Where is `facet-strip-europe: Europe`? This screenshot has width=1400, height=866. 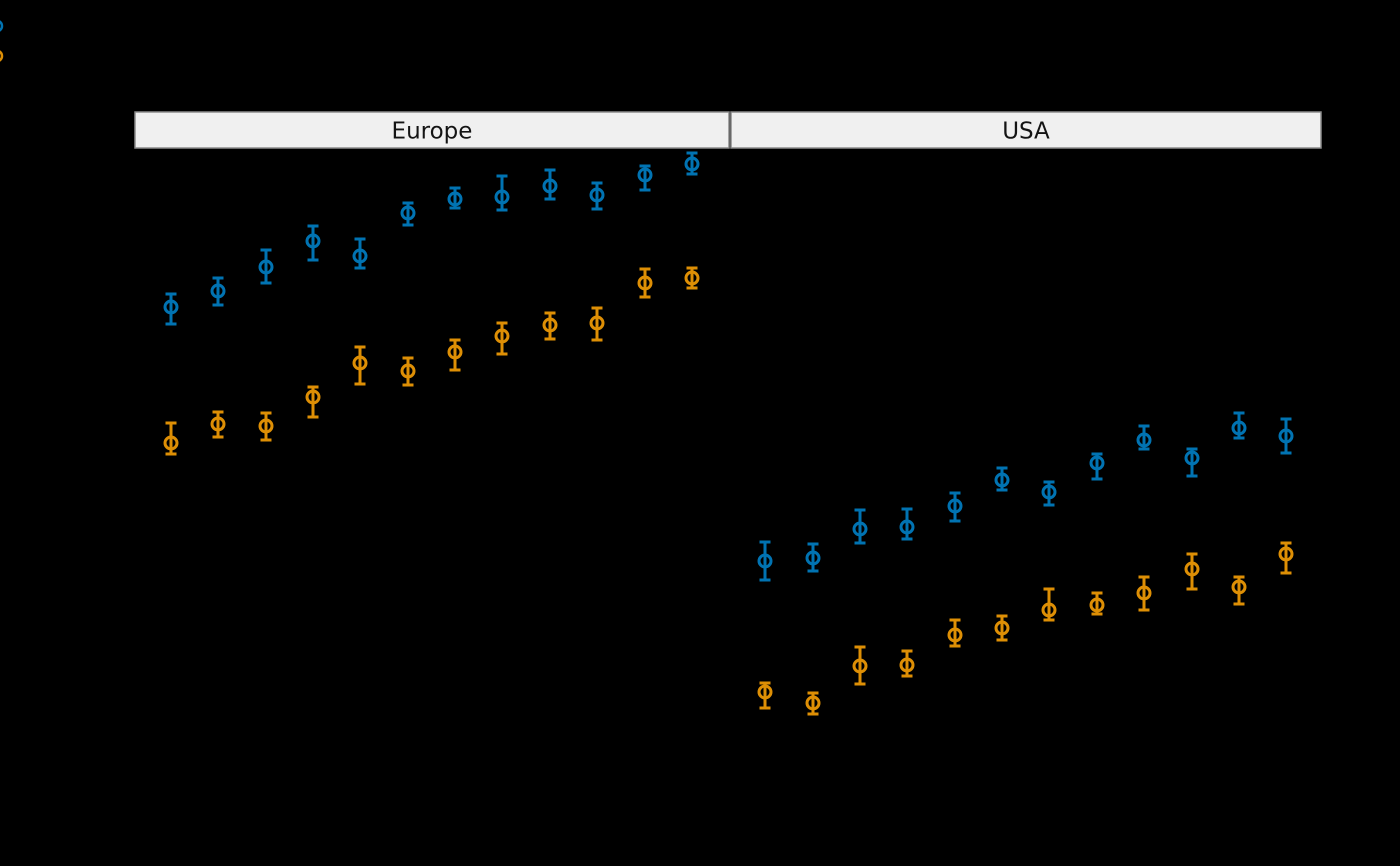
facet-strip-europe: Europe is located at coordinates (432, 130).